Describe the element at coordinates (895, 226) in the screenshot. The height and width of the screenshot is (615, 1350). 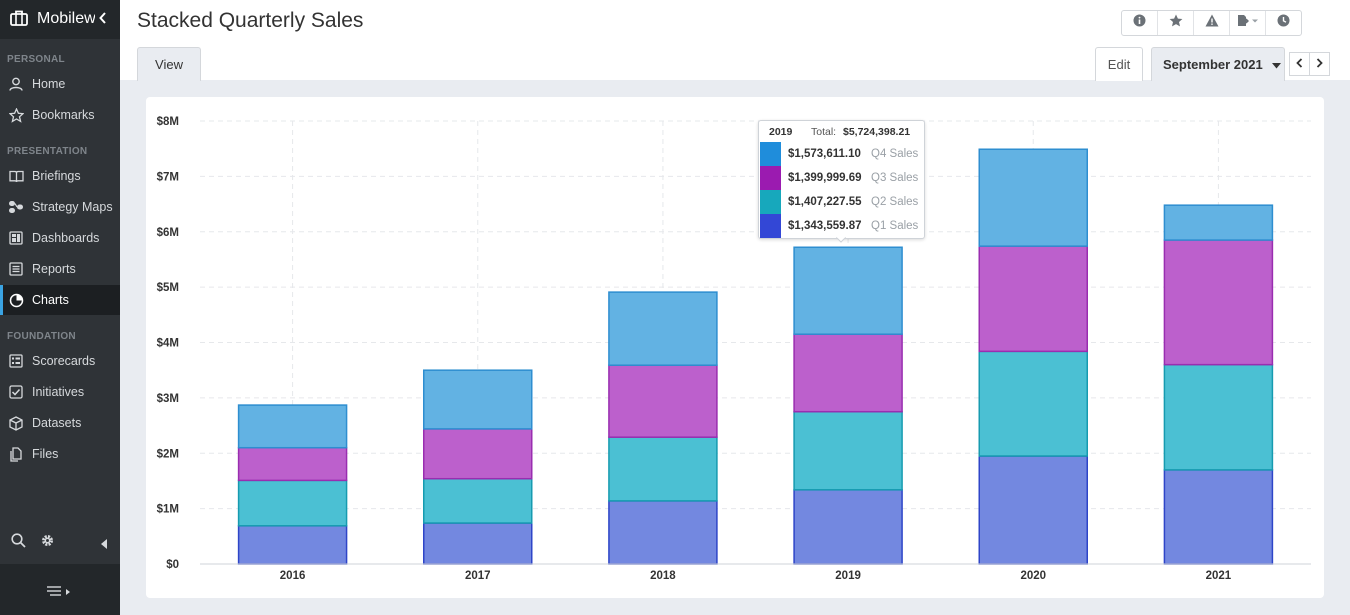
I see `tooltip-series-name: Q1 Sales` at that location.